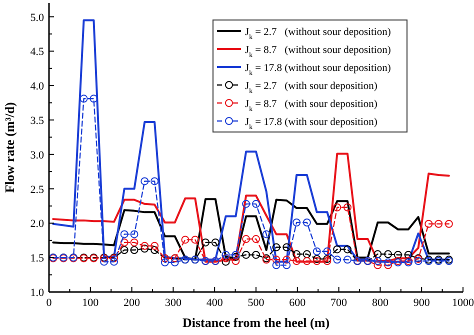 Image resolution: width=474 pixels, height=335 pixels. Describe the element at coordinates (9, 147) in the screenshot. I see `y-axis-title: Flow rate (m³/d)` at that location.